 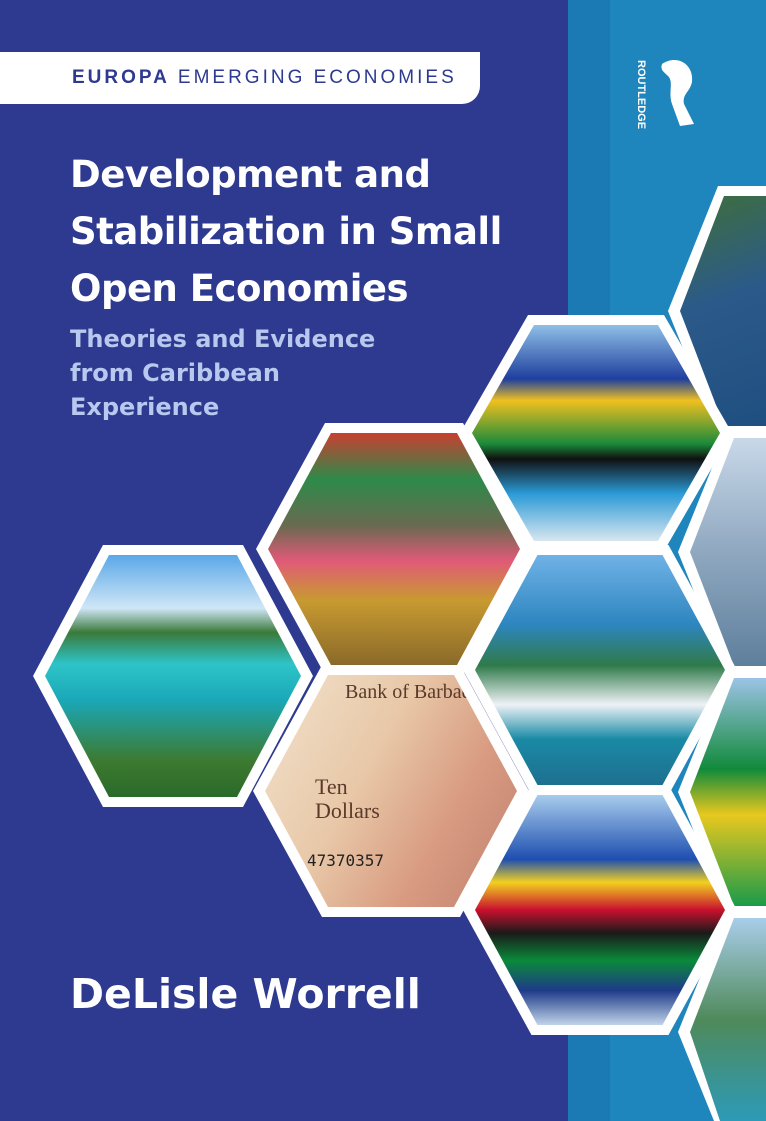 I want to click on hex-cruise, so click(x=600, y=670).